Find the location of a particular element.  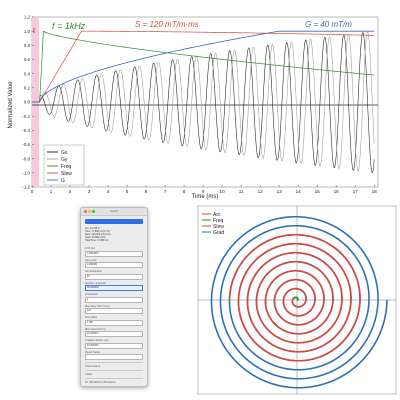

x-tick-label: 11 is located at coordinates (241, 191).